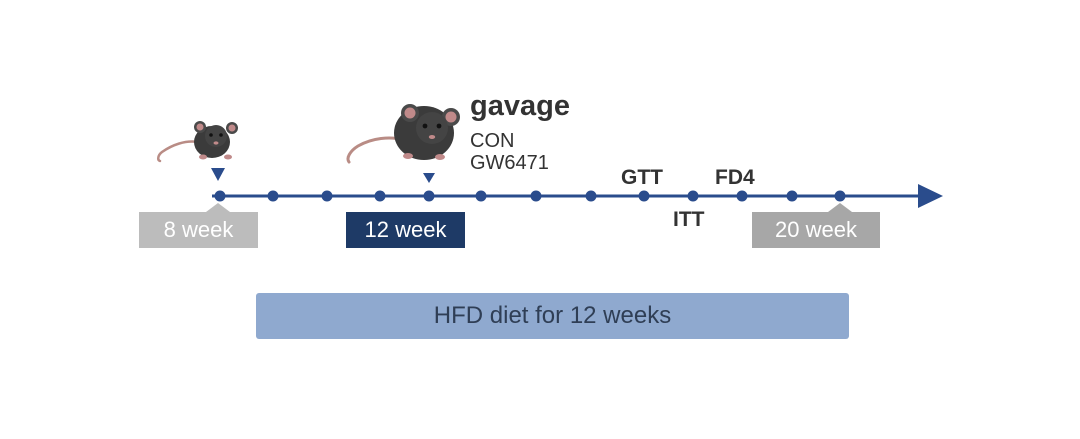 The height and width of the screenshot is (439, 1080). What do you see at coordinates (840, 207) in the screenshot?
I see `end-label-notch` at bounding box center [840, 207].